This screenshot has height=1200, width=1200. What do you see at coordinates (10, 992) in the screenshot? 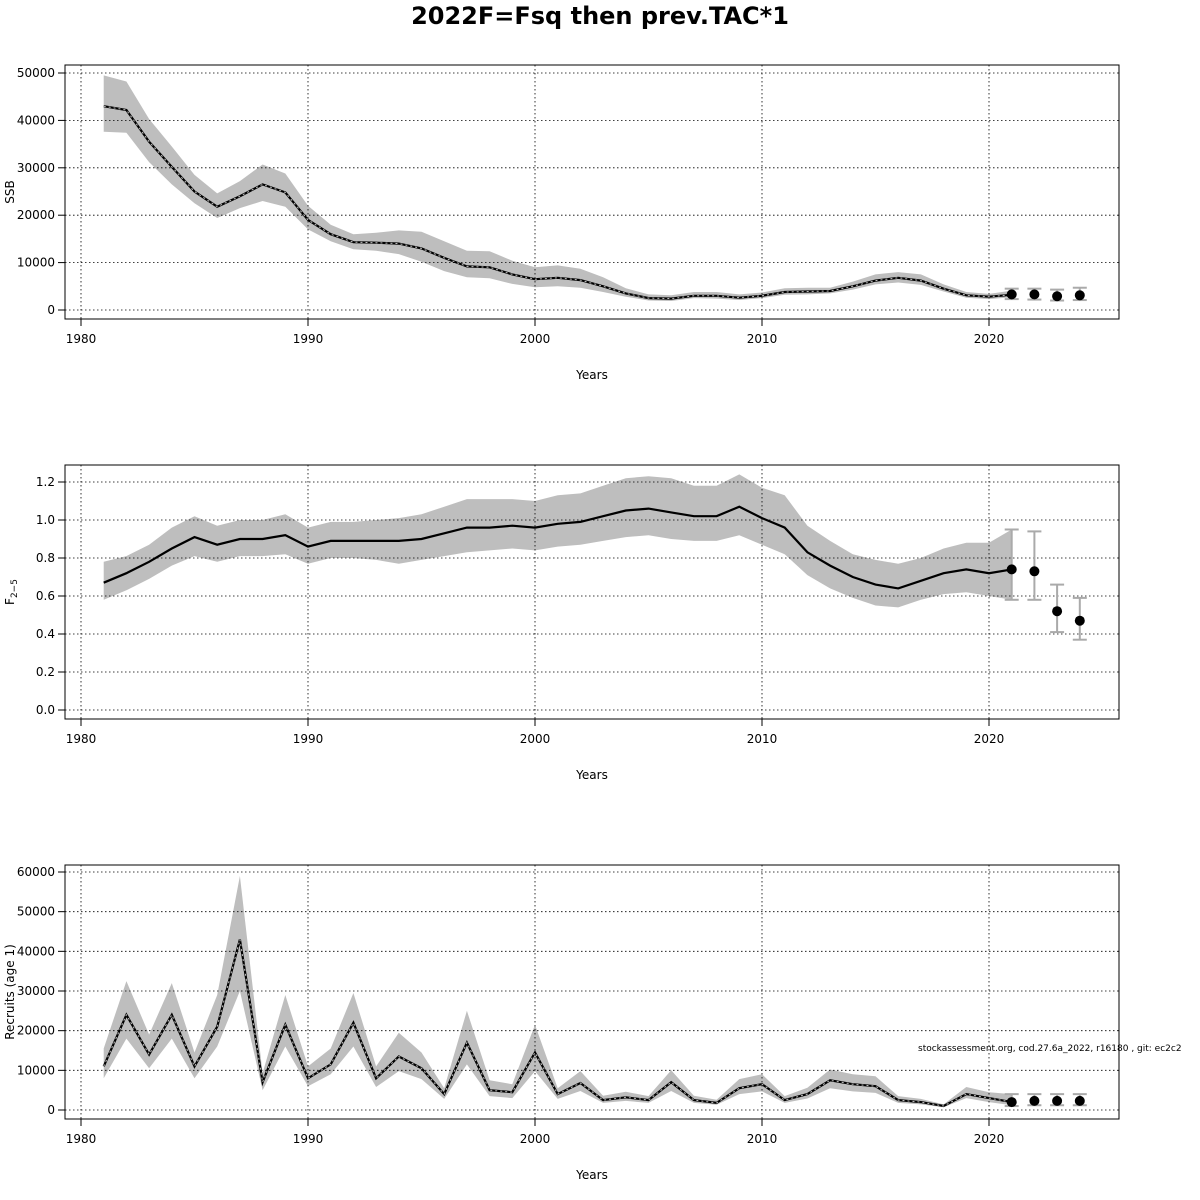
I see `y-axis-label: Recruits (age 1)` at bounding box center [10, 992].